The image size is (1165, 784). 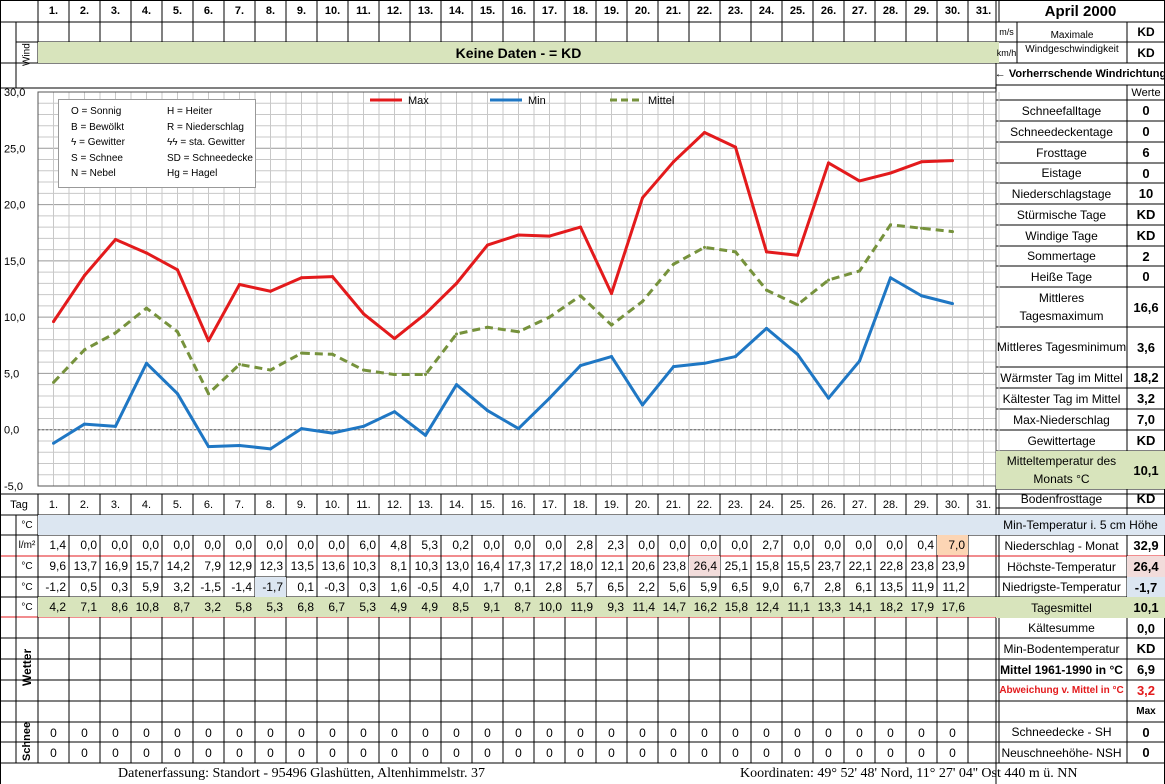 I want to click on tag-label: Tag, so click(x=19, y=504).